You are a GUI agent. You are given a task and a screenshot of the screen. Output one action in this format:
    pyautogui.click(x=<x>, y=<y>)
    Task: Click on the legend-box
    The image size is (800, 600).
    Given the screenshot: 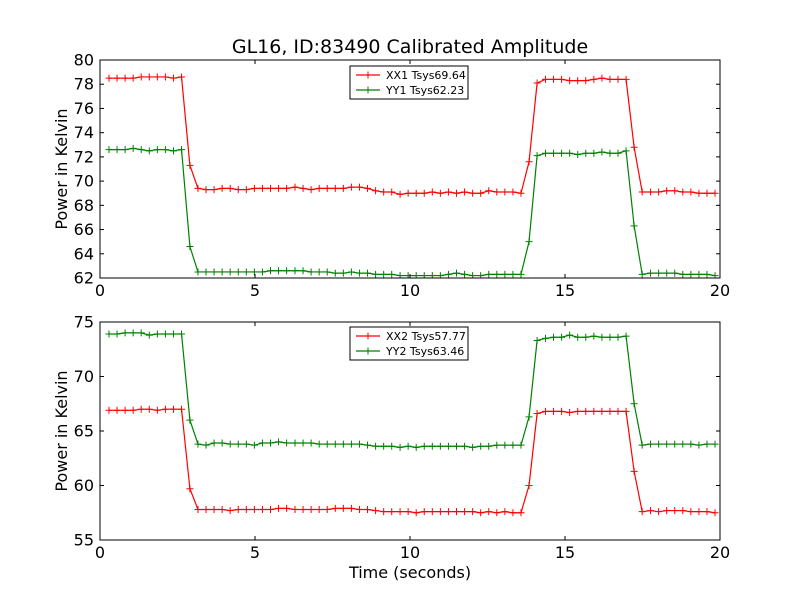 What is the action you would take?
    pyautogui.click(x=409, y=343)
    